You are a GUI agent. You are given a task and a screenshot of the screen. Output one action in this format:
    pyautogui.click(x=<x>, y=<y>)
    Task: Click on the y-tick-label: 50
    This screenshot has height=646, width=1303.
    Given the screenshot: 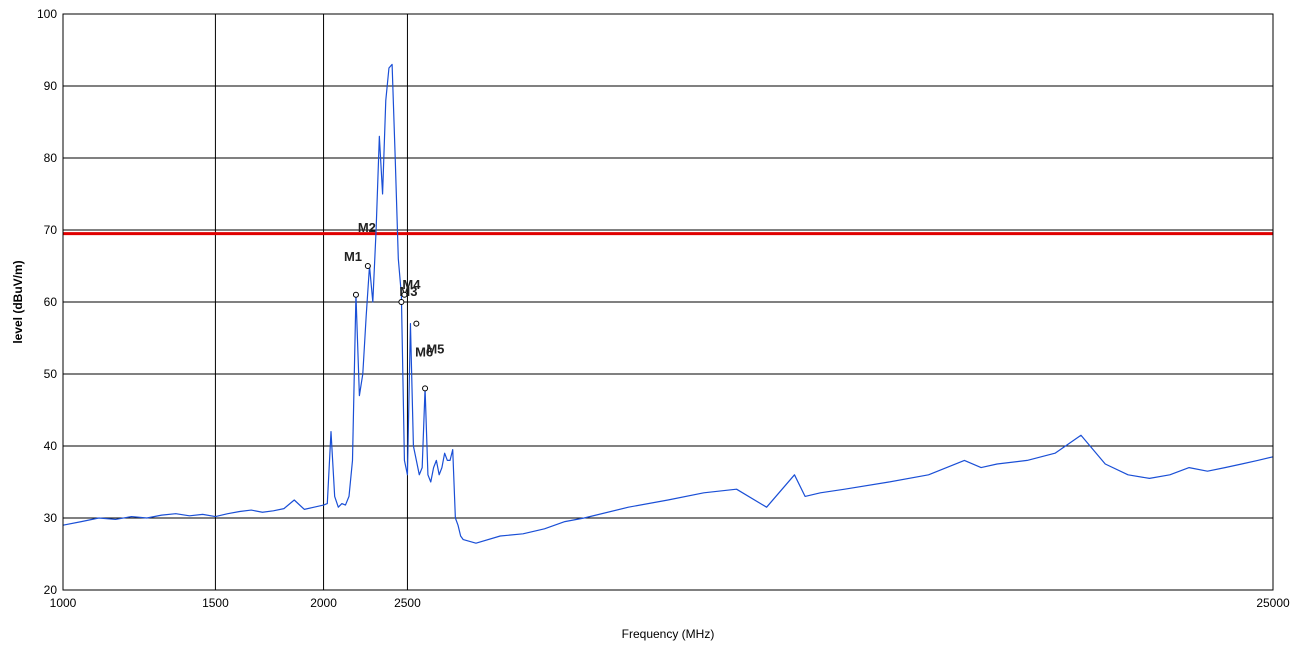 What is the action you would take?
    pyautogui.click(x=51, y=374)
    